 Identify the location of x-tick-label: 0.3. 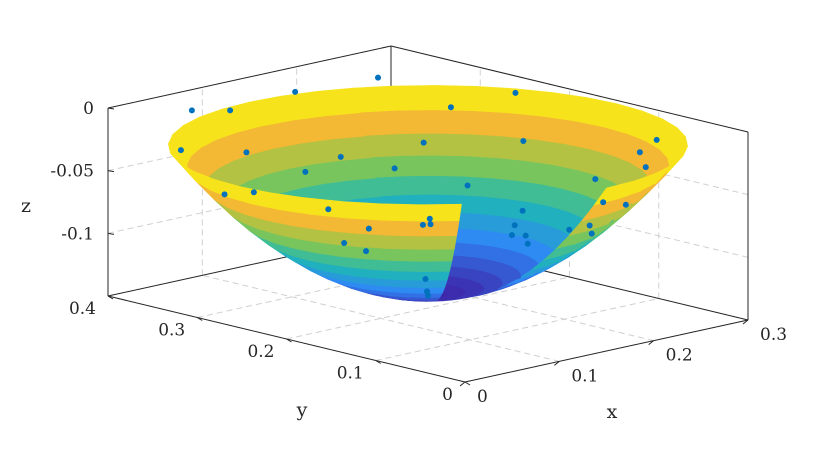
(773, 335).